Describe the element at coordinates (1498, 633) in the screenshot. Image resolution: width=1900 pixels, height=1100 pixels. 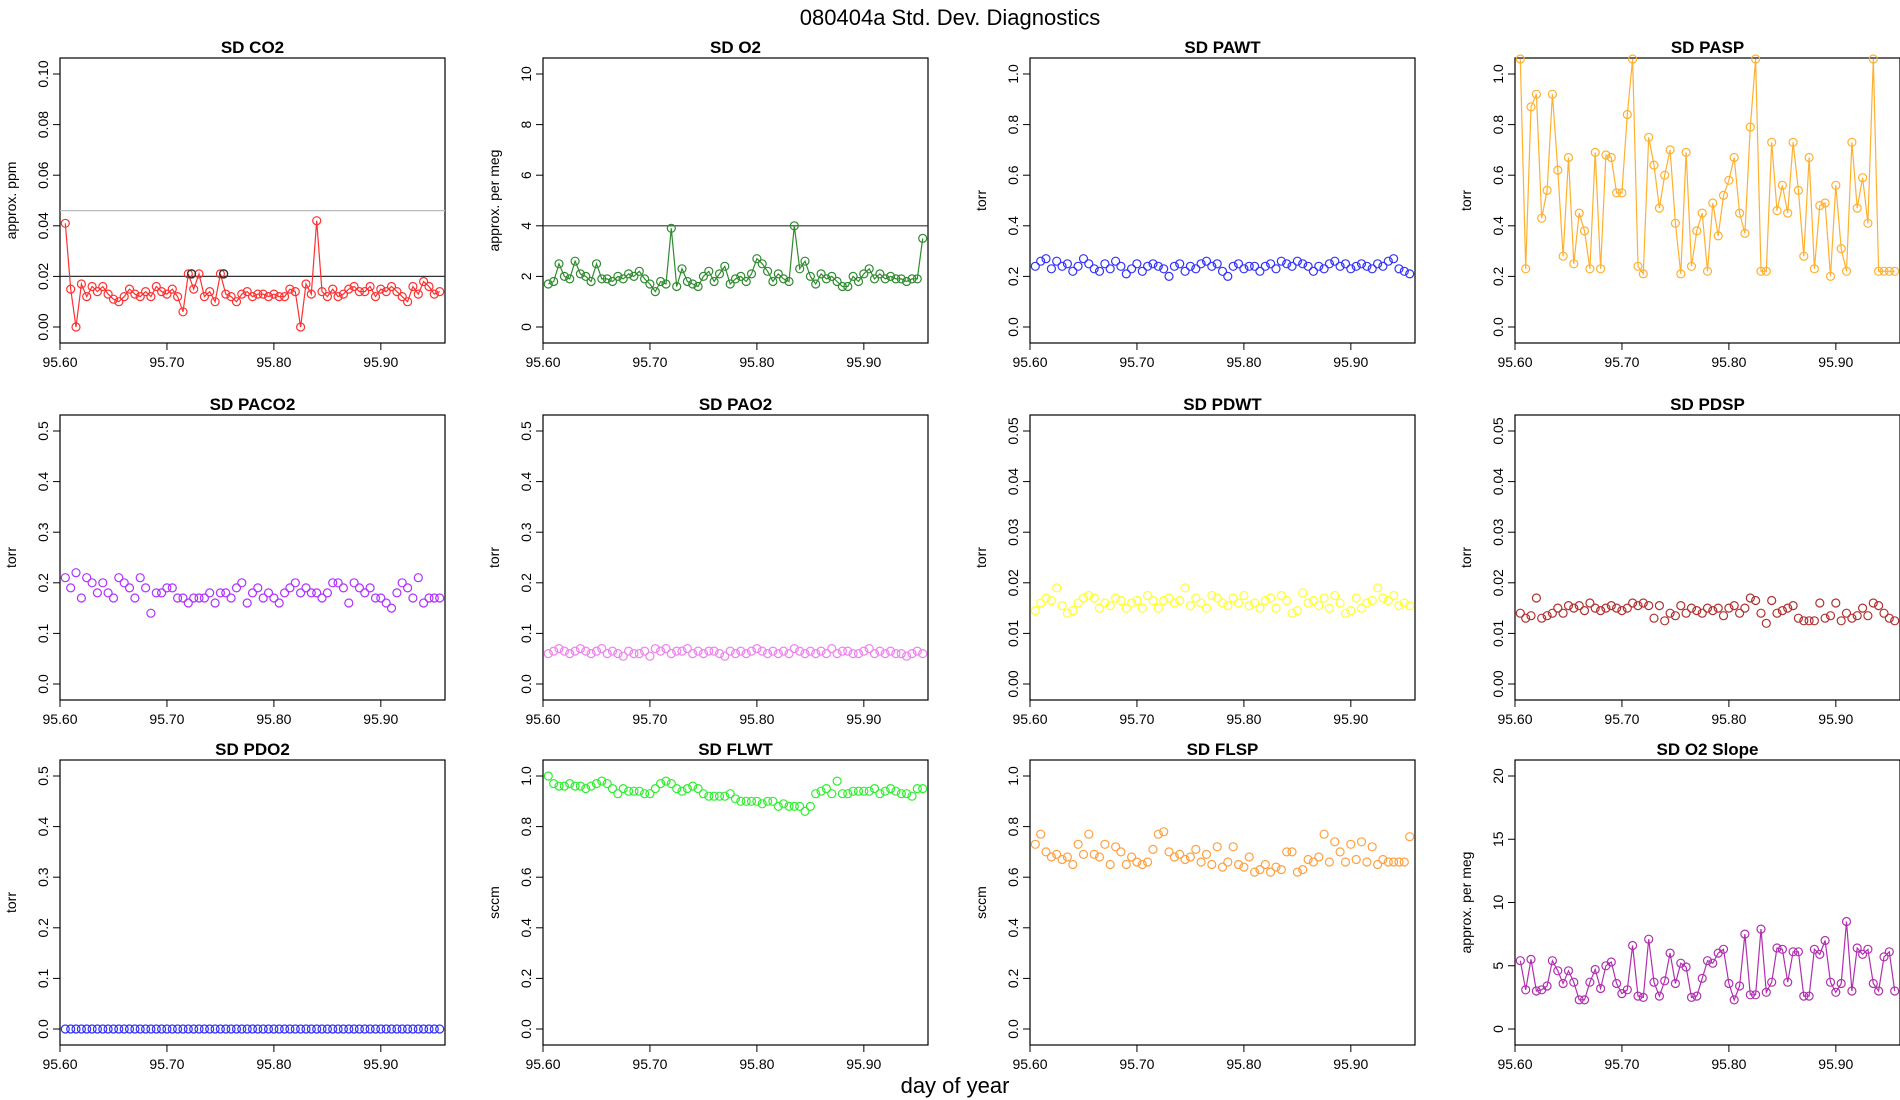
I see `y-tick-label: 0.01` at that location.